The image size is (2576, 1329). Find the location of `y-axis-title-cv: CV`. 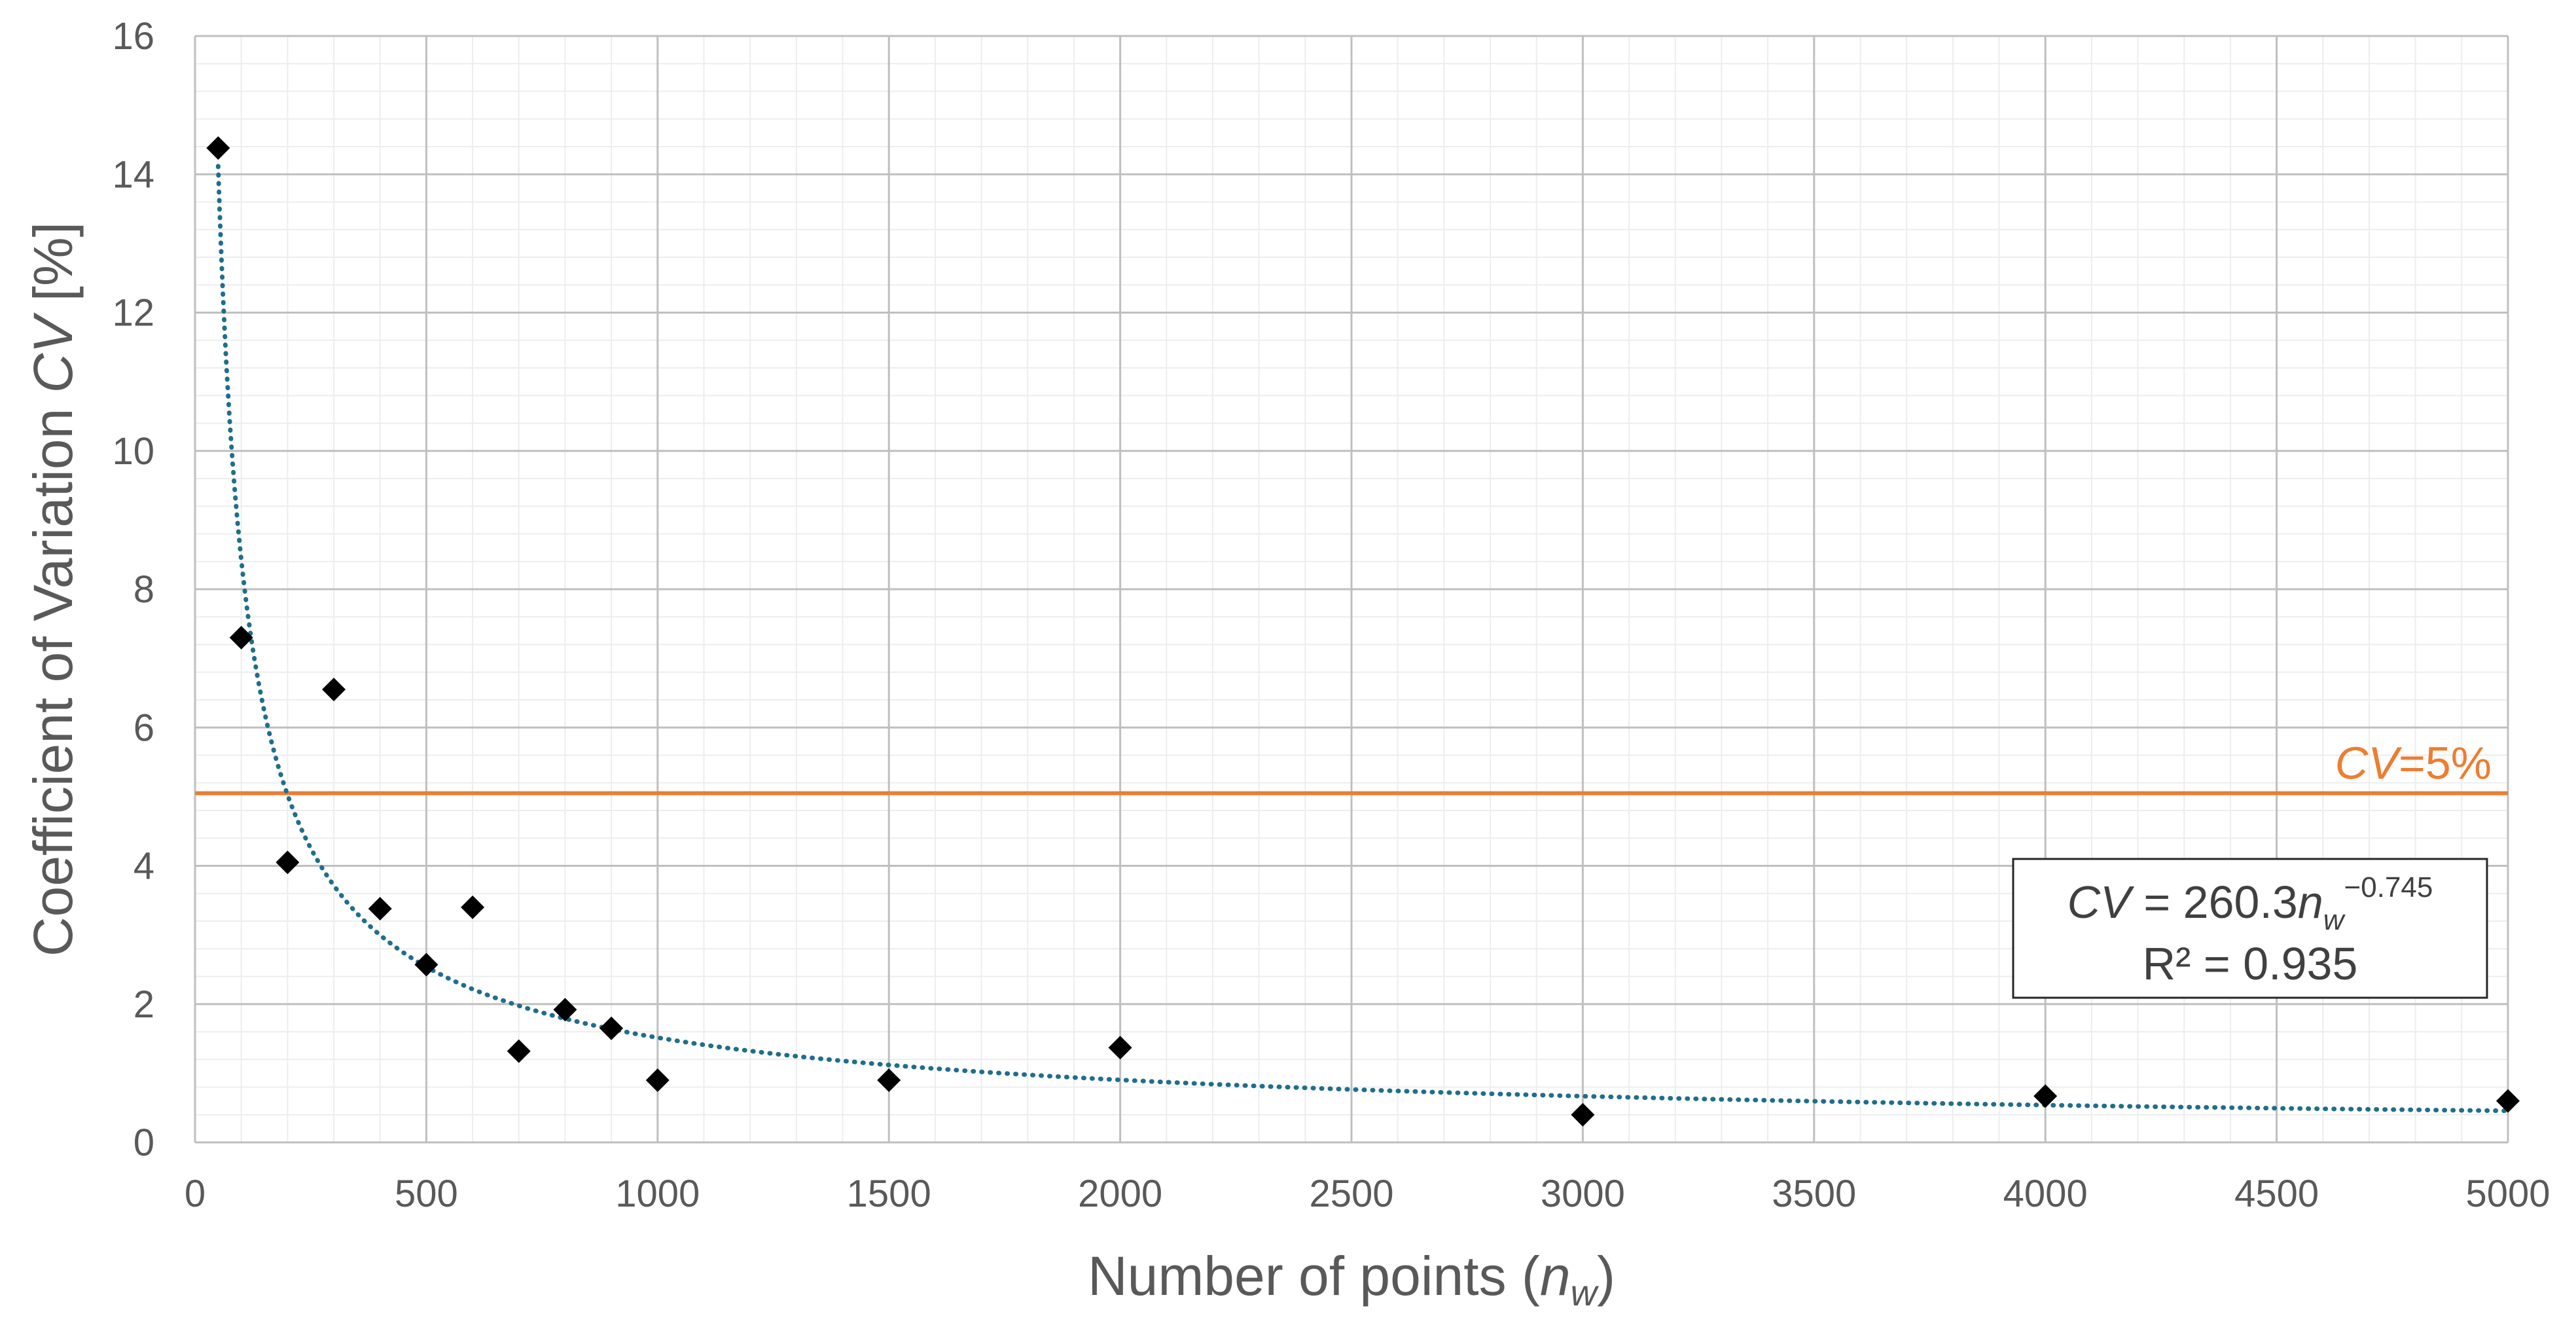

y-axis-title-cv: CV is located at coordinates (53, 352).